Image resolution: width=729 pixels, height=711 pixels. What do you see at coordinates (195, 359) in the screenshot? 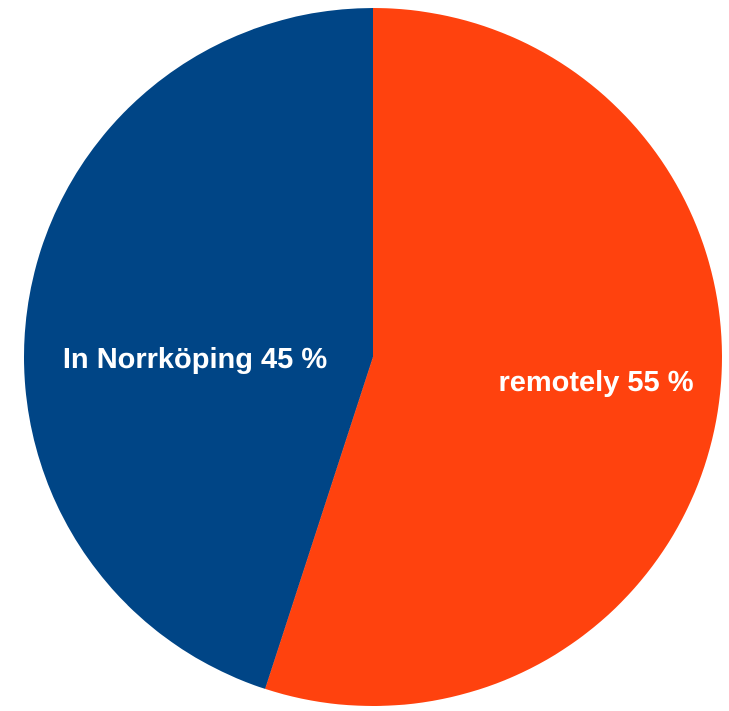
I see `pie-slice-label-0: In Norrköping 45 %` at bounding box center [195, 359].